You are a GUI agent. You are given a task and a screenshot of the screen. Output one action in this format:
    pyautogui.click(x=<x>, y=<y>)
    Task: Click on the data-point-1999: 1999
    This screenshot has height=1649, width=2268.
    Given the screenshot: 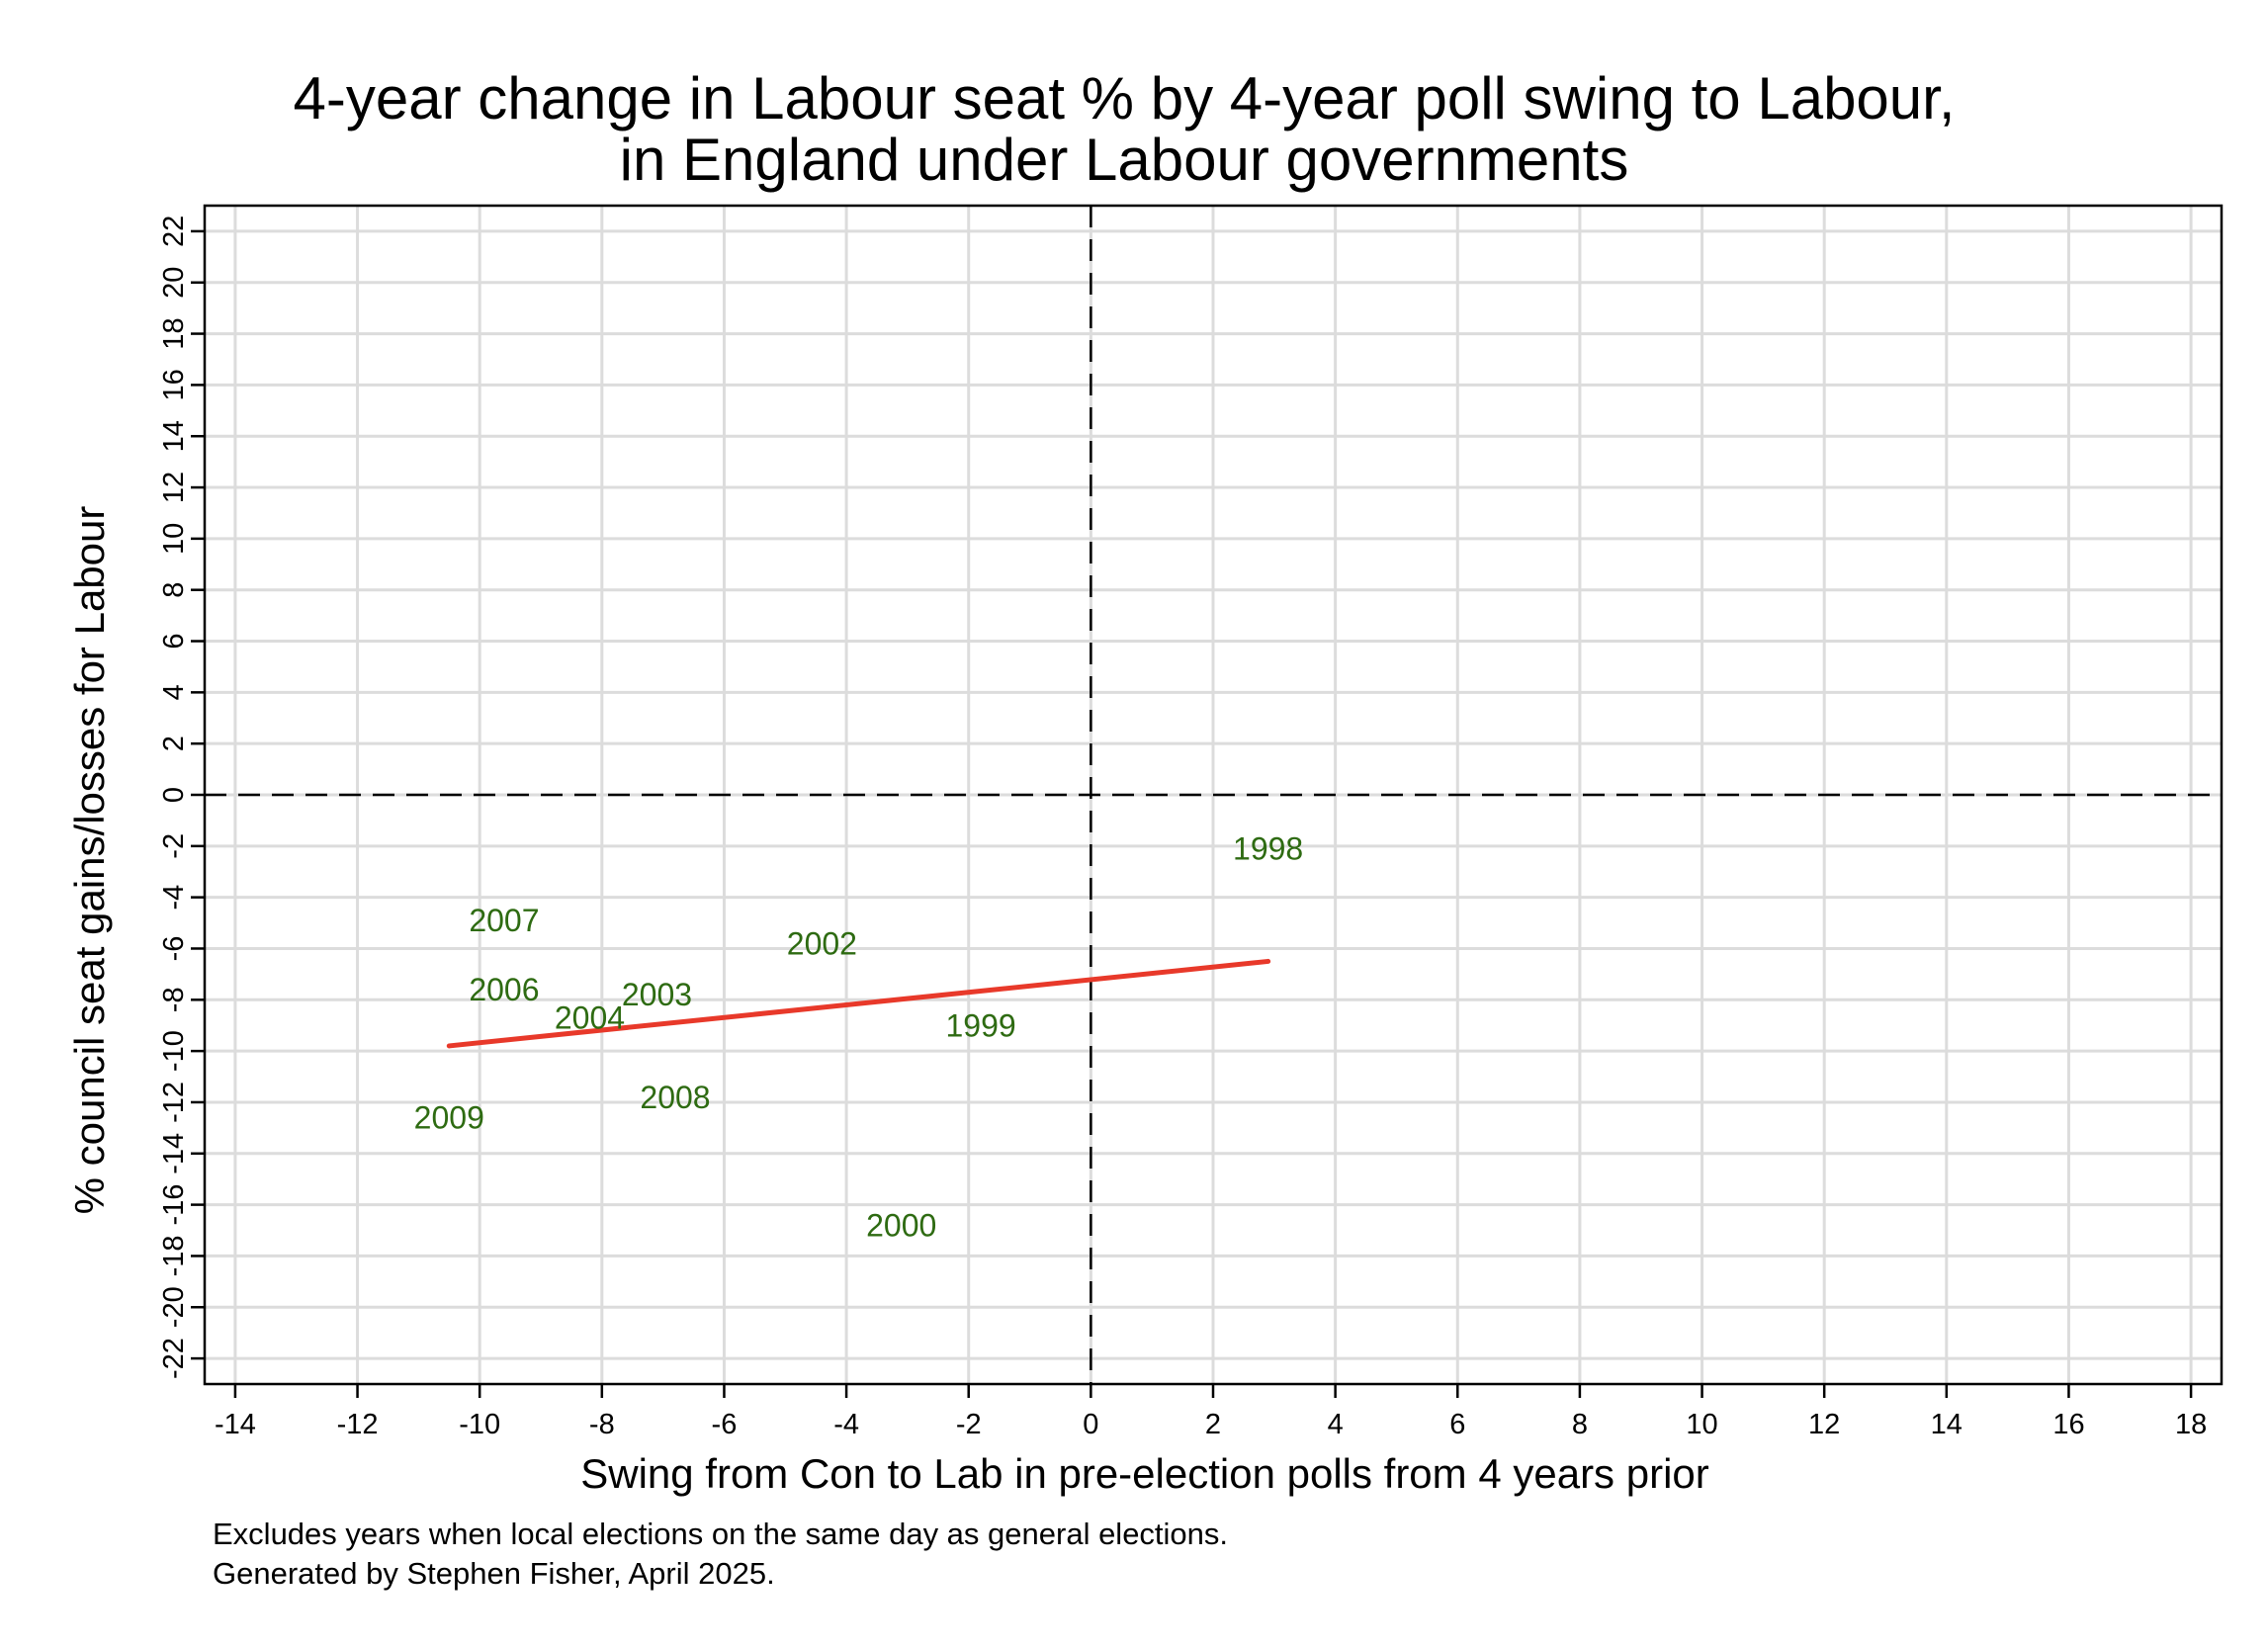 What is the action you would take?
    pyautogui.click(x=980, y=1025)
    